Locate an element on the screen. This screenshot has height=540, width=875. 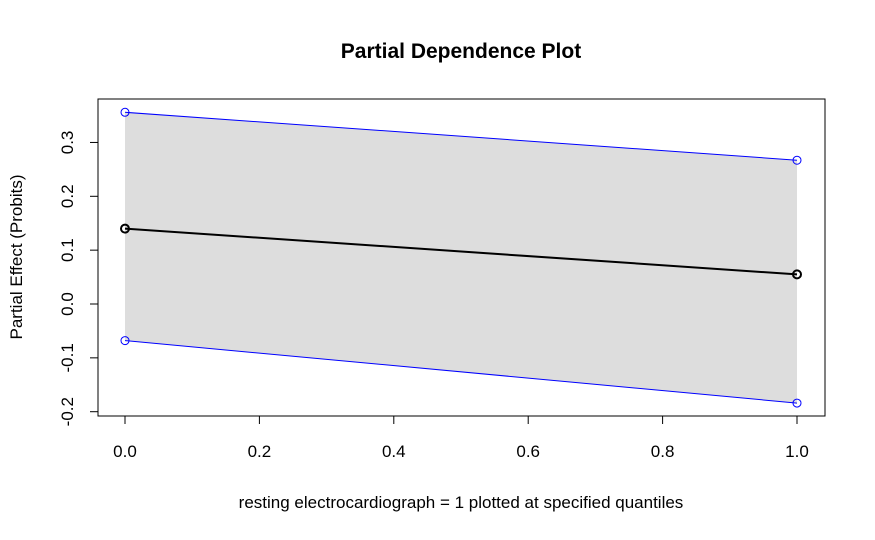
x-tick-label: 1.0 is located at coordinates (797, 451).